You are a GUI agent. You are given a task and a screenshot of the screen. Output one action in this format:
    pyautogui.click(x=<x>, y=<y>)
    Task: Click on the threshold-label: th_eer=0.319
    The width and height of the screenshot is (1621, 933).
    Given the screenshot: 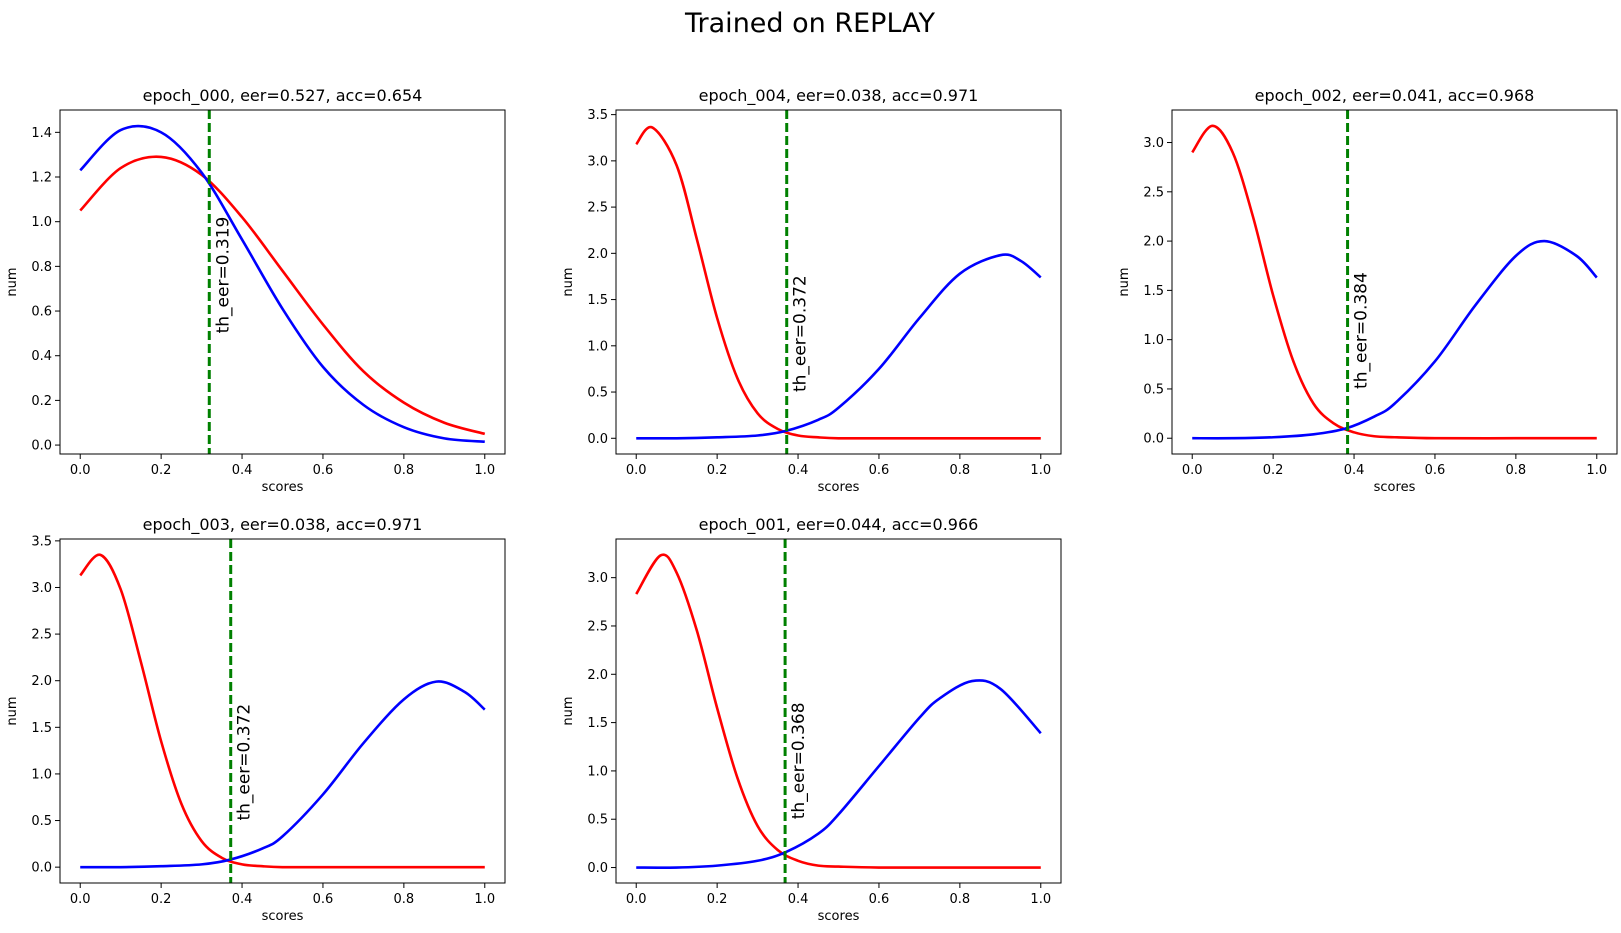 What is the action you would take?
    pyautogui.click(x=223, y=275)
    